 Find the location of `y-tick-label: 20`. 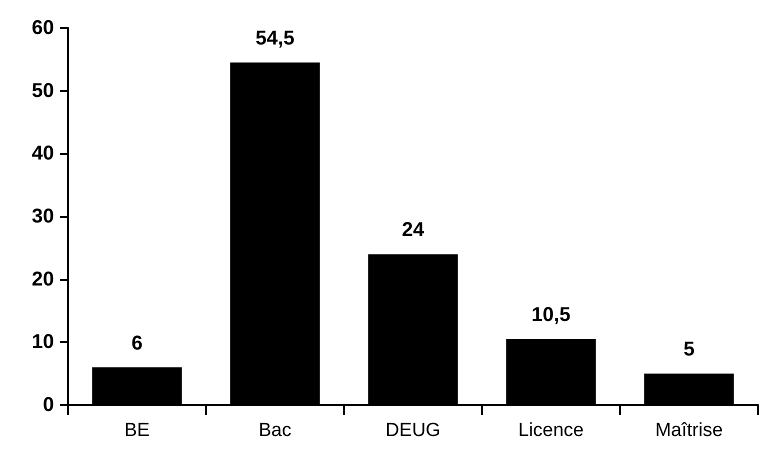

y-tick-label: 20 is located at coordinates (43, 279).